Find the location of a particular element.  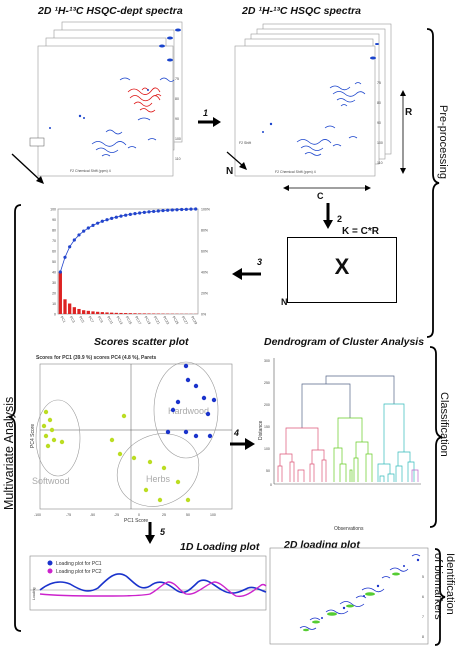

hsqc-dept-title: 2D ¹H-¹³C HSQC-dept spectra is located at coordinates (110, 11).